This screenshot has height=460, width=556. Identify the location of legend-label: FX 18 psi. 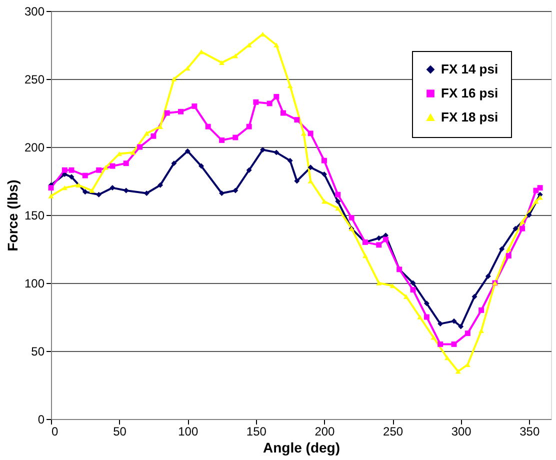
(469, 117).